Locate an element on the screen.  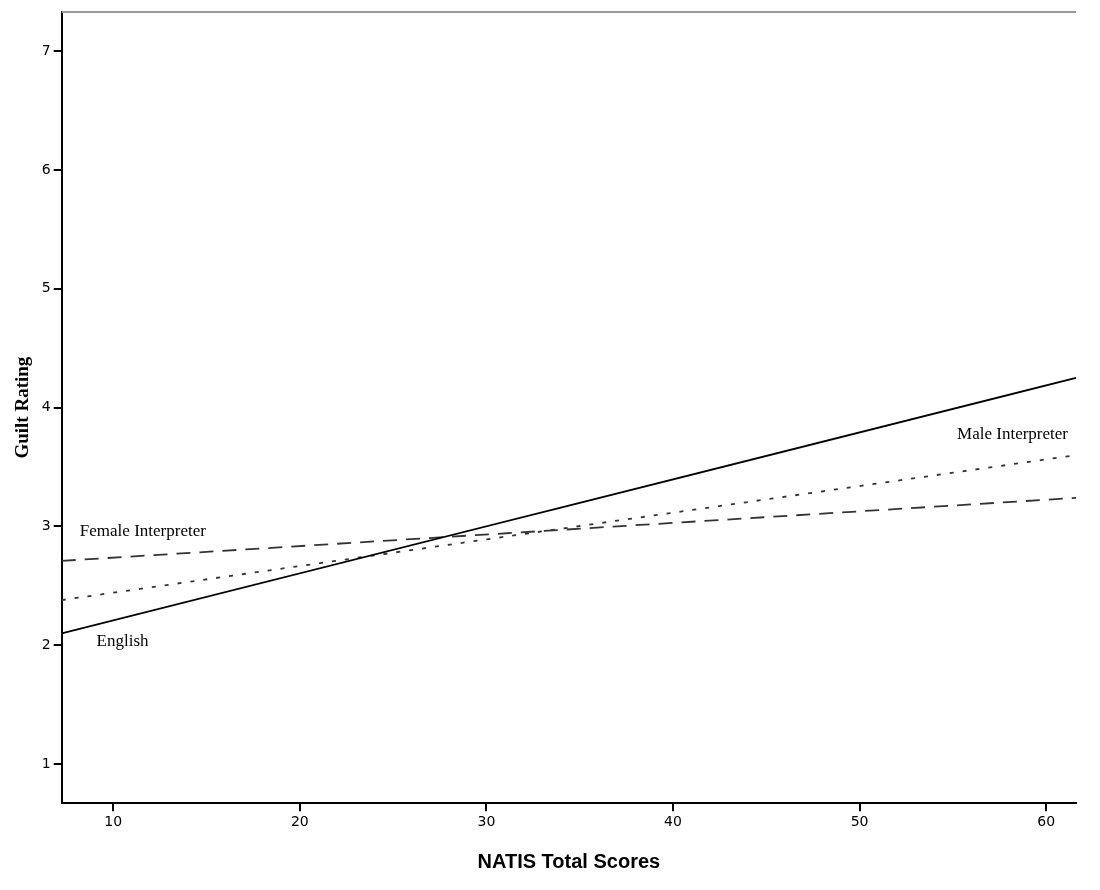
series-label: Male Interpreter is located at coordinates (1013, 433).